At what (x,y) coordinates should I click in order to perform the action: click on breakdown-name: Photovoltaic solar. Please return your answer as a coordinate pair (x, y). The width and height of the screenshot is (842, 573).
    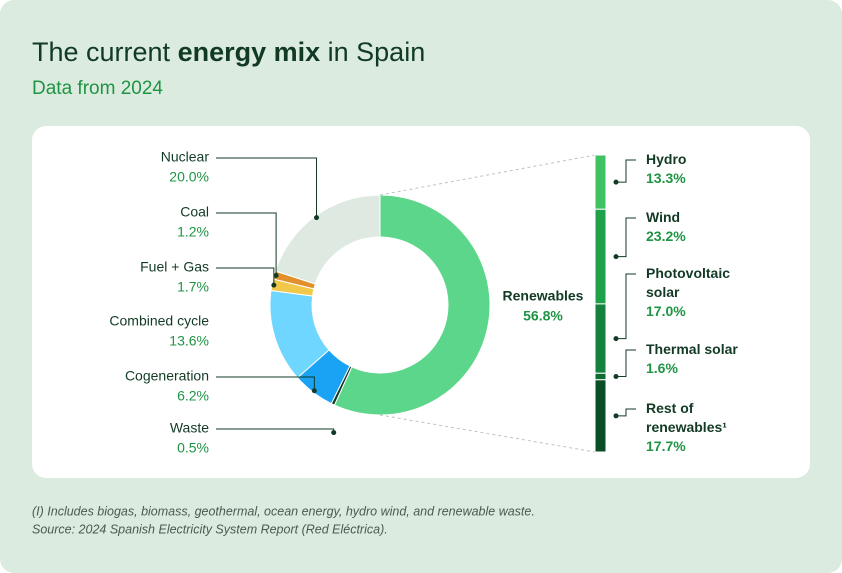
    Looking at the image, I should click on (688, 282).